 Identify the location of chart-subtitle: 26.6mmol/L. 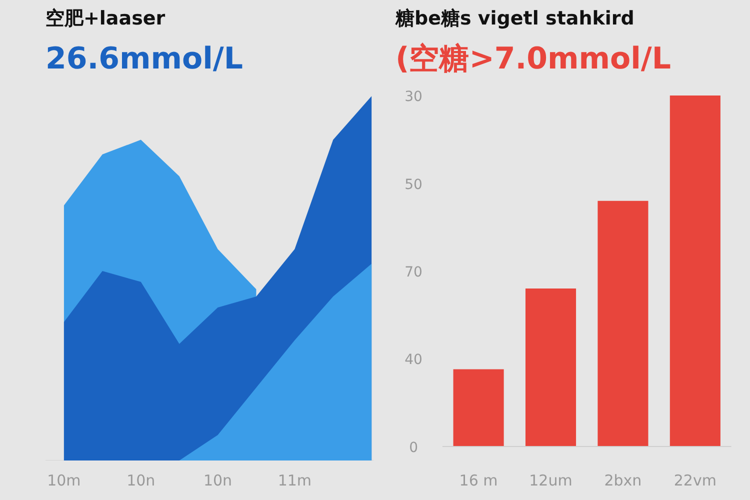
(145, 59).